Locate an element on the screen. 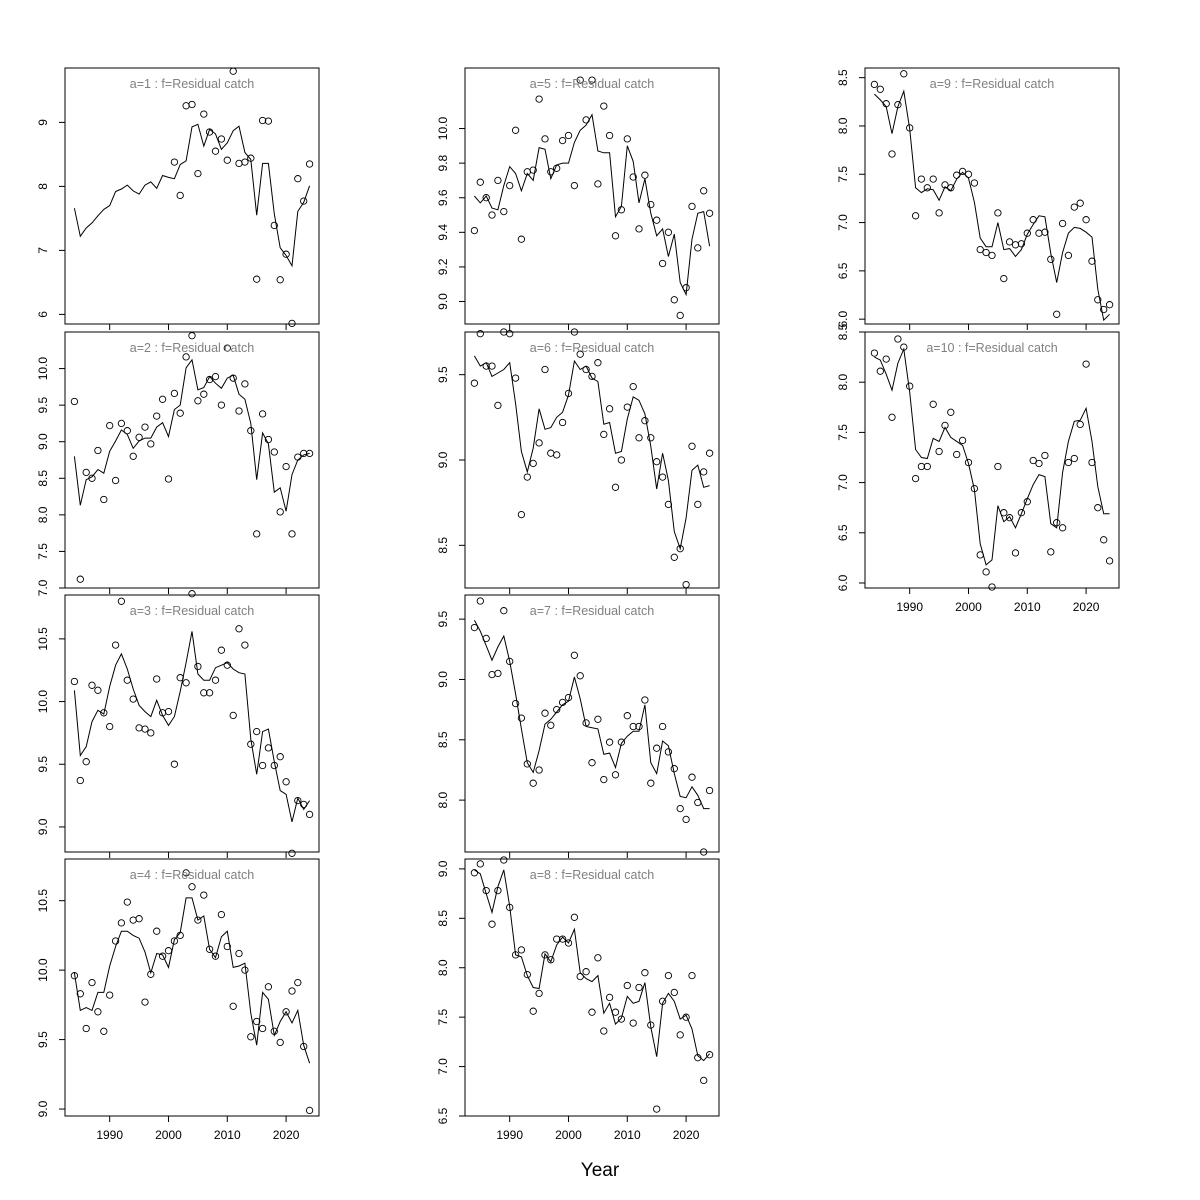  y-tick-label: 6.5 is located at coordinates (443, 1115).